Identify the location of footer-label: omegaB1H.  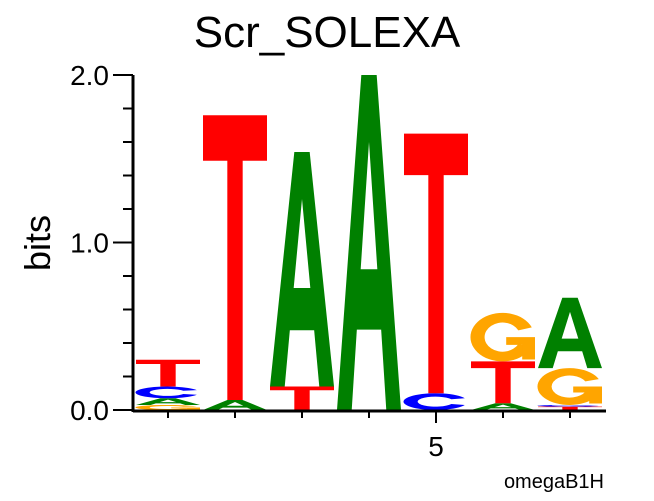
(554, 482).